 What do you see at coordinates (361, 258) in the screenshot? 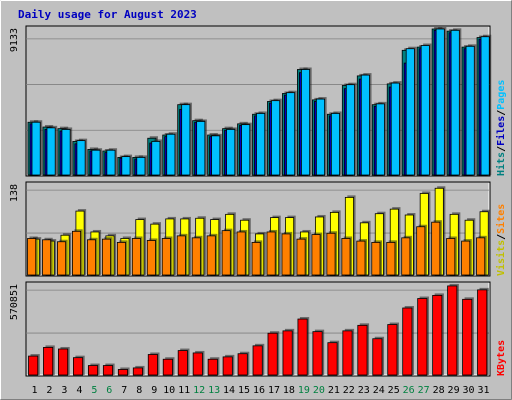
I see `bar-sites-day-23-face` at bounding box center [361, 258].